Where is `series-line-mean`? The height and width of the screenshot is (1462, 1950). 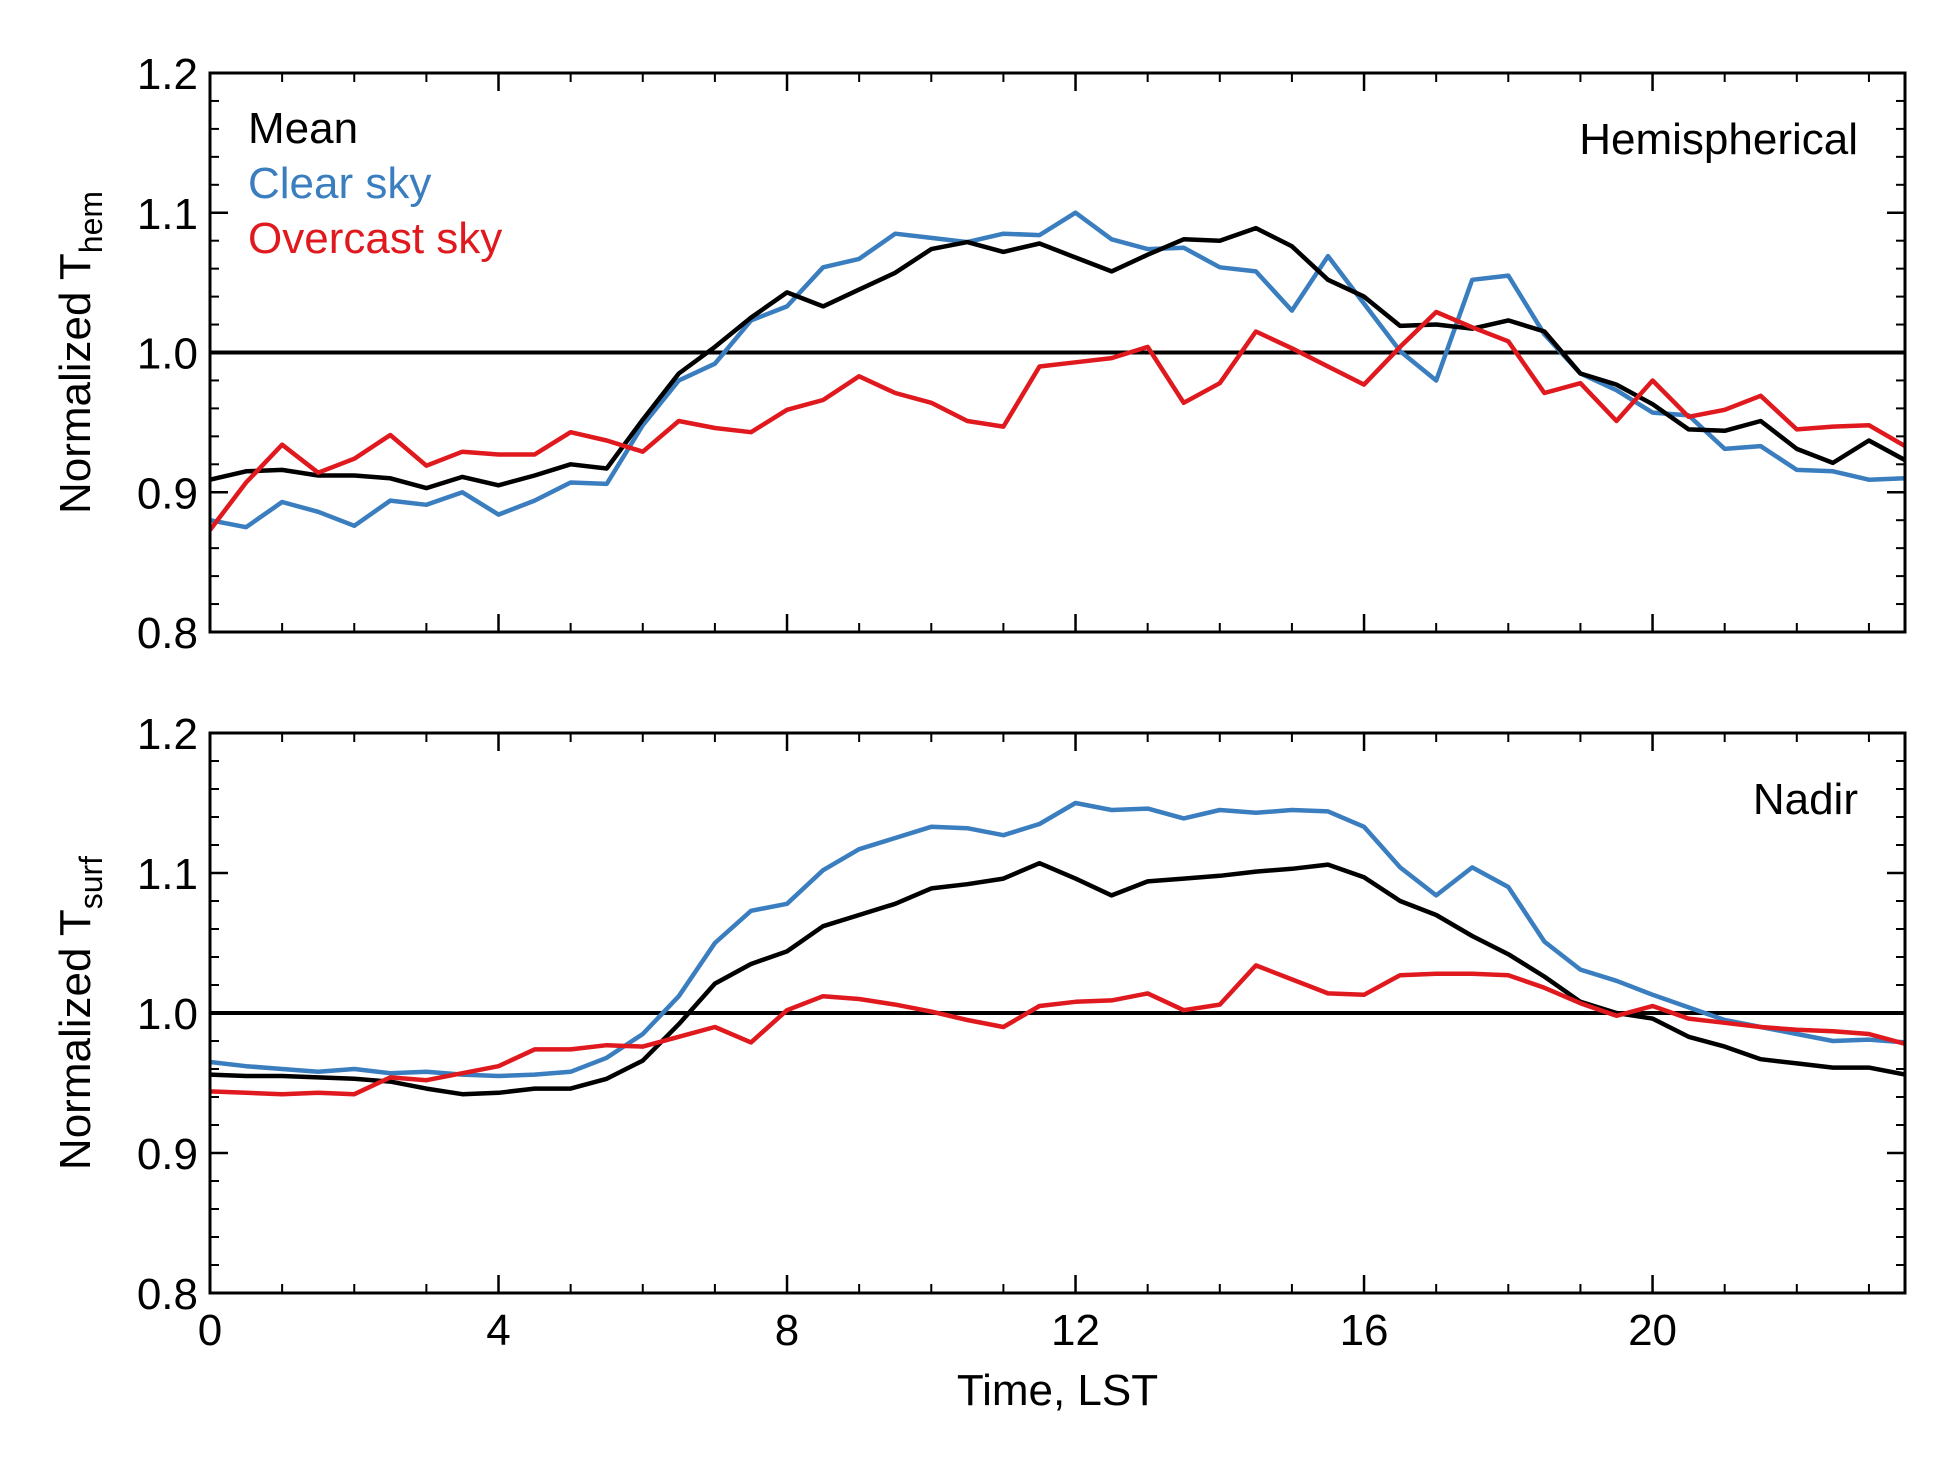
series-line-mean is located at coordinates (1057, 978).